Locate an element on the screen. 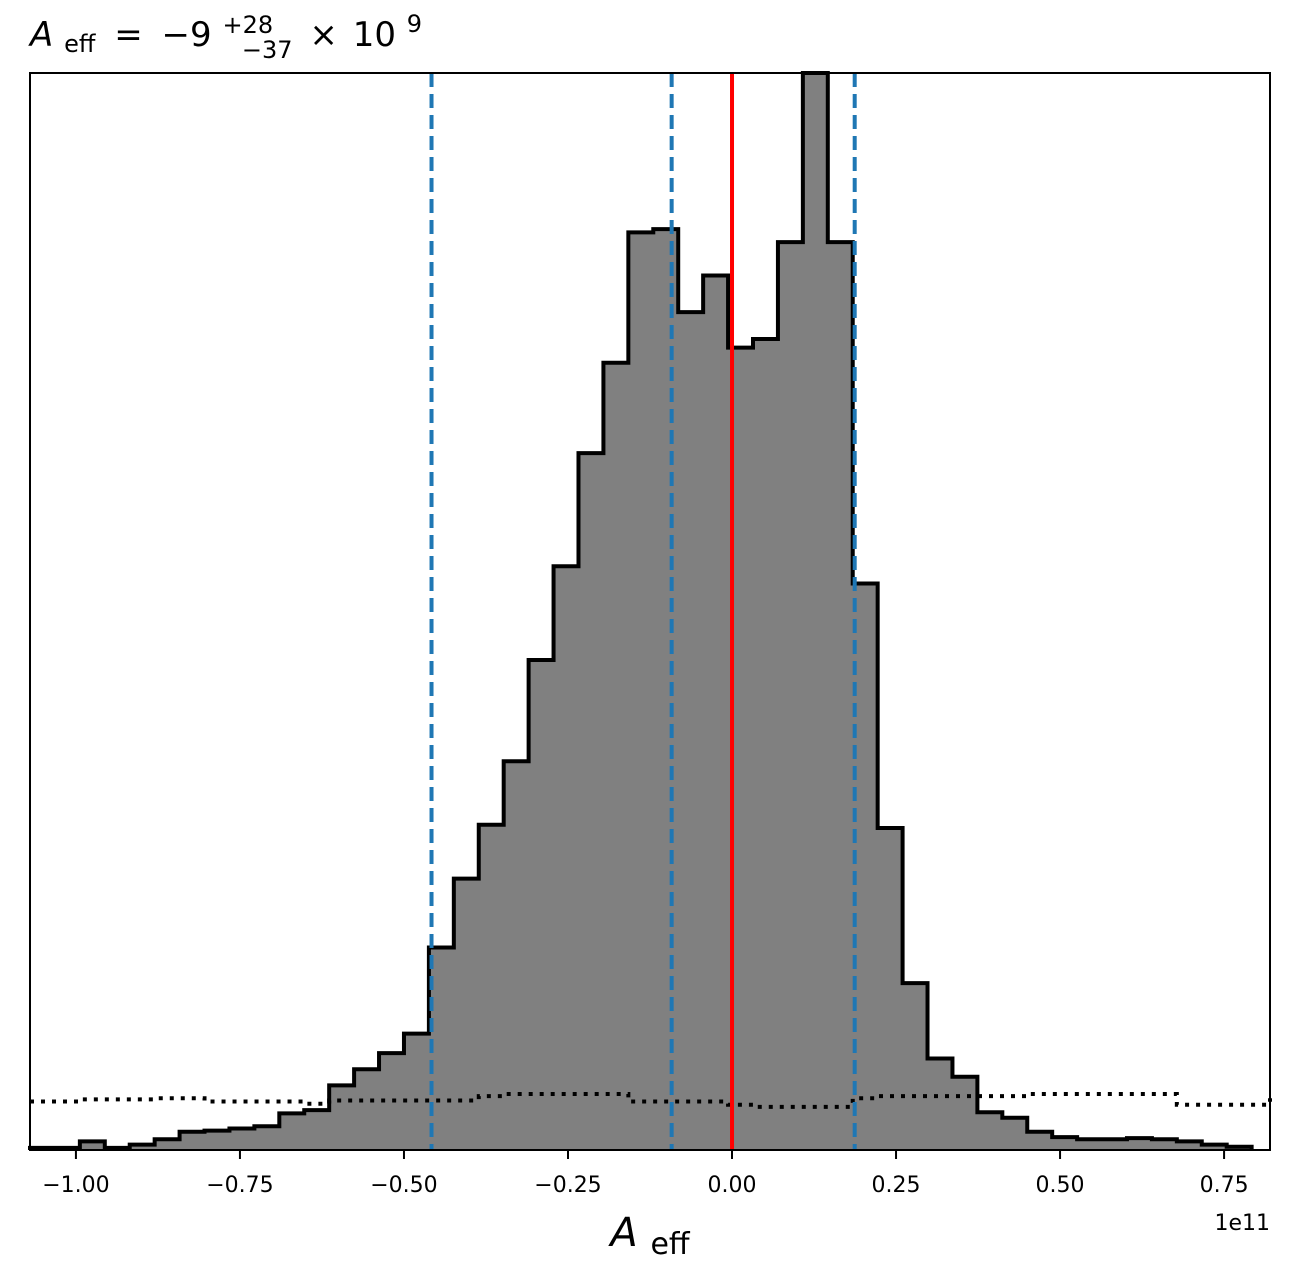  x-tick-label: −0.75 is located at coordinates (239, 1185).